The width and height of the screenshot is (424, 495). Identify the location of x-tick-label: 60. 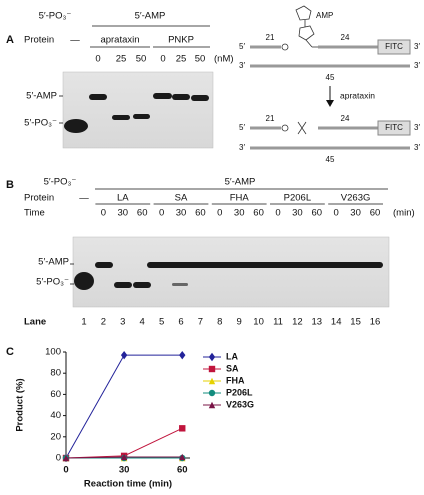
(182, 470).